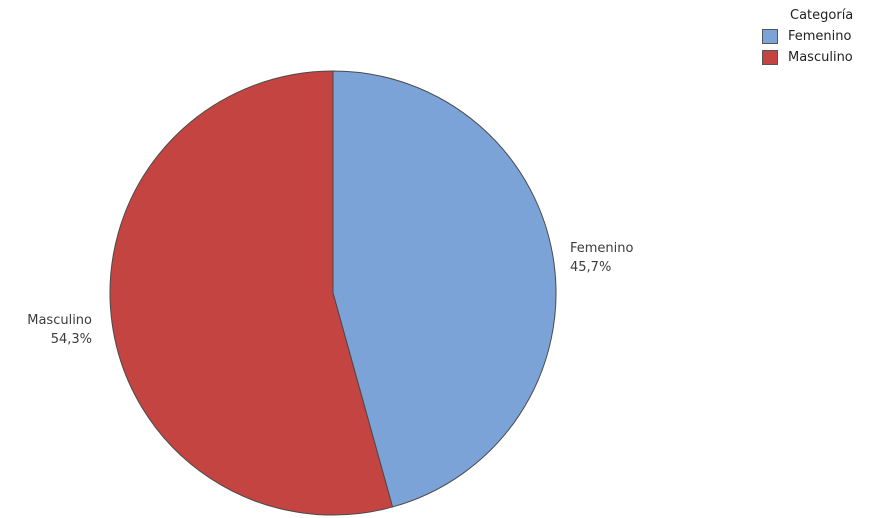  I want to click on legend-item-masculino: Masculino, so click(807, 57).